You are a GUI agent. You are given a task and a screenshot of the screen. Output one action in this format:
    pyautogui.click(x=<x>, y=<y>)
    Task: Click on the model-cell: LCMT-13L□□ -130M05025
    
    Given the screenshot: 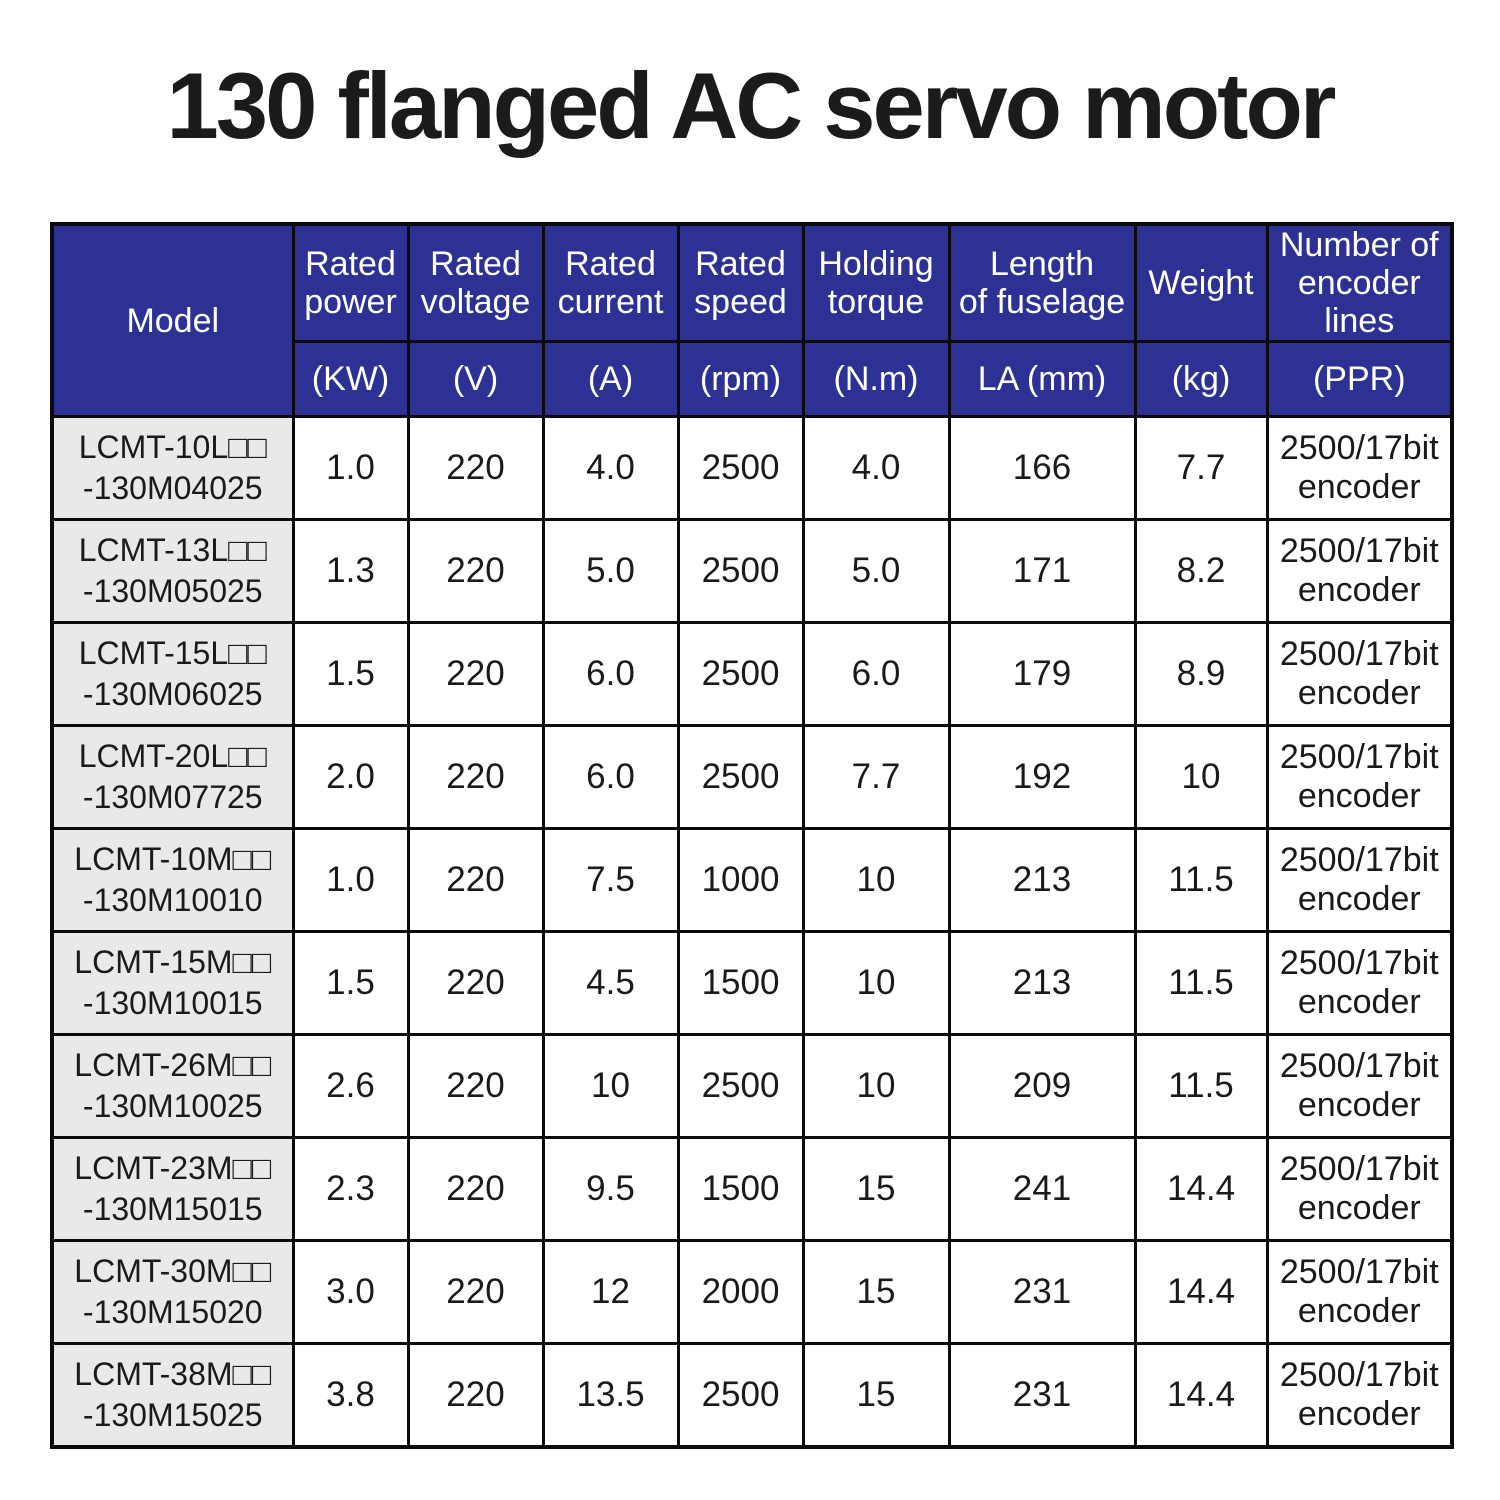 What is the action you would take?
    pyautogui.click(x=172, y=571)
    